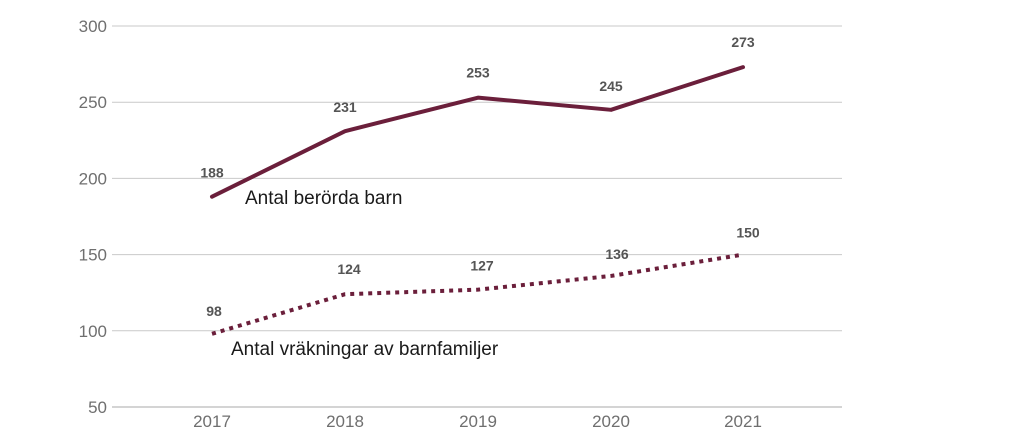 Image resolution: width=1024 pixels, height=439 pixels. Describe the element at coordinates (478, 73) in the screenshot. I see `data-label-berorda-barn-2019: 253` at that location.